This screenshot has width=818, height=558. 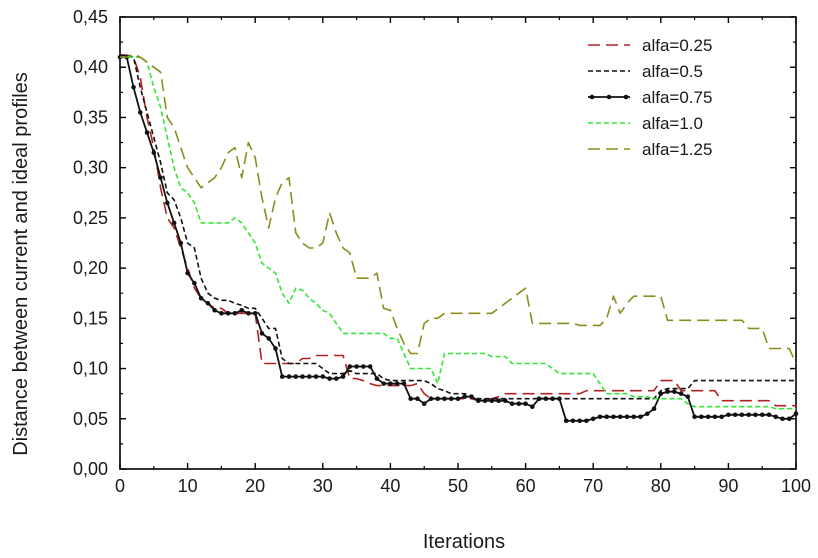 I want to click on legend-label: alfa=0.5, so click(x=672, y=71).